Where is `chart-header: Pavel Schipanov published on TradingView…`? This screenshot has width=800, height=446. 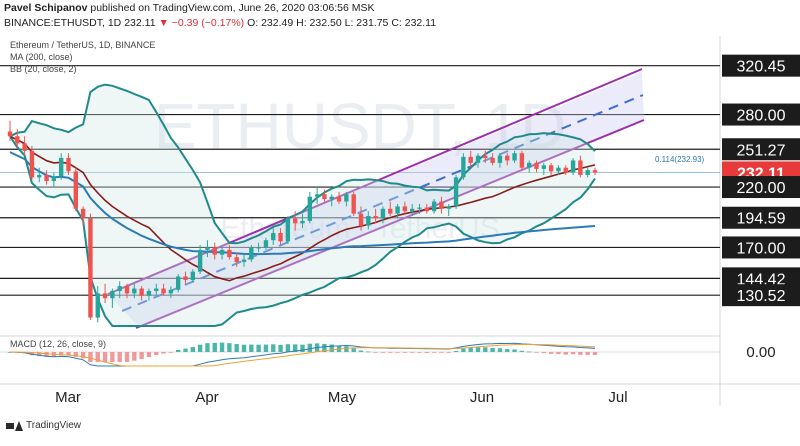 chart-header: Pavel Schipanov published on TradingView… is located at coordinates (400, 18).